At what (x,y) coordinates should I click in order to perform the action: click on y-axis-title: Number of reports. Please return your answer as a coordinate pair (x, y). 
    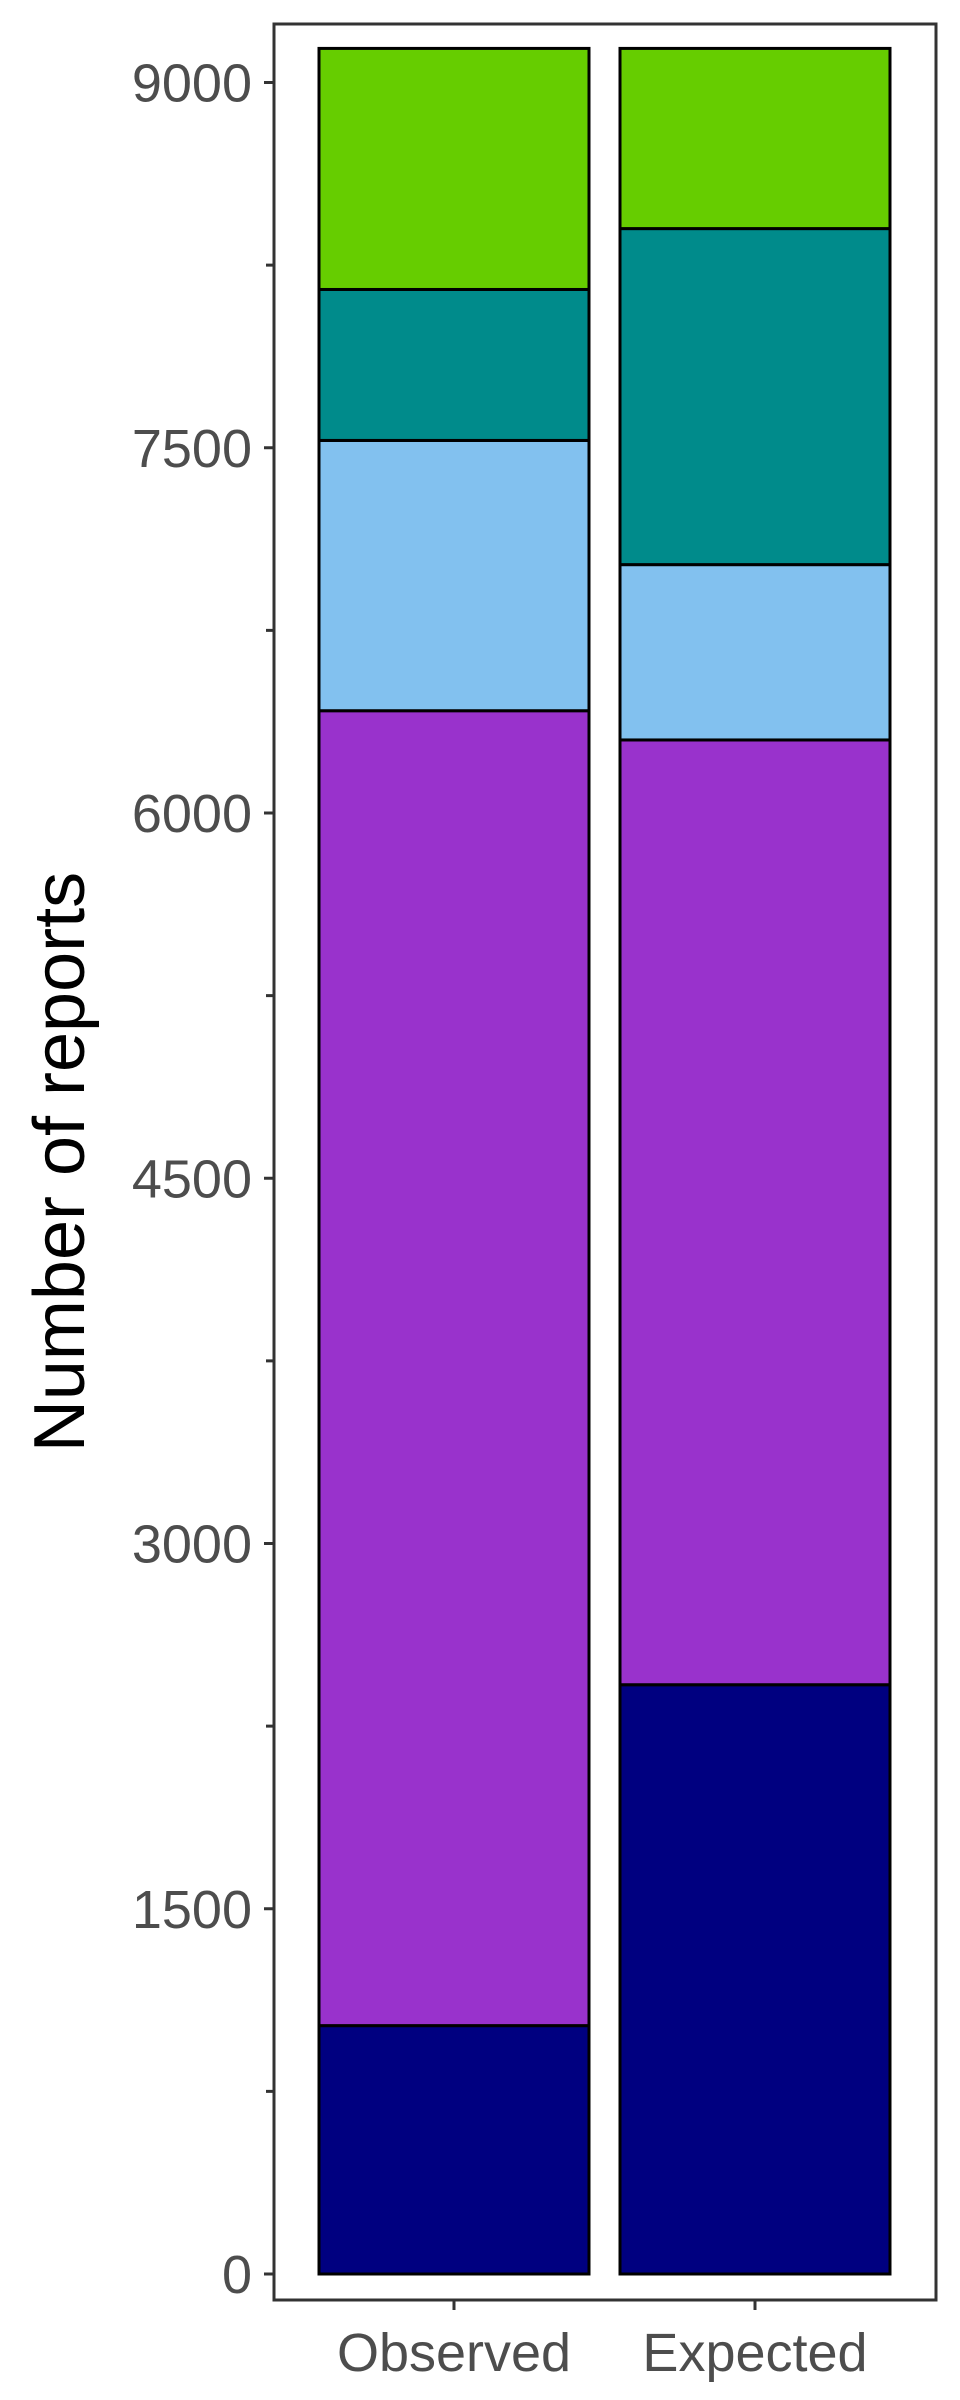
    Looking at the image, I should click on (60, 1162).